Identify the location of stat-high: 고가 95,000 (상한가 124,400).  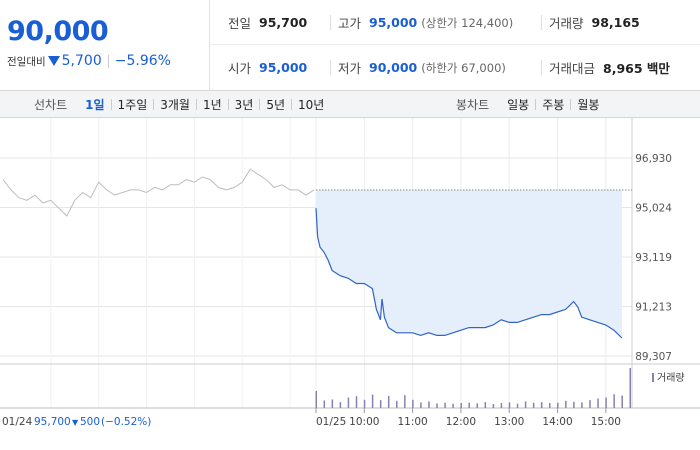
(426, 23).